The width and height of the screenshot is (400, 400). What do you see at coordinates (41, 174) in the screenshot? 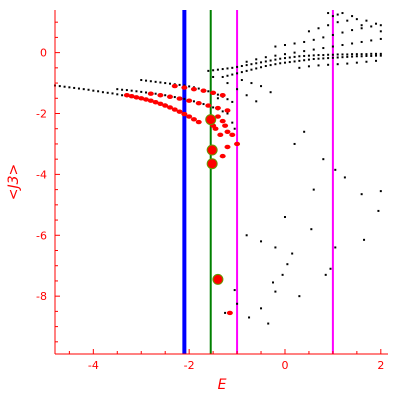
I see `y-tick-label: -4` at bounding box center [41, 174].